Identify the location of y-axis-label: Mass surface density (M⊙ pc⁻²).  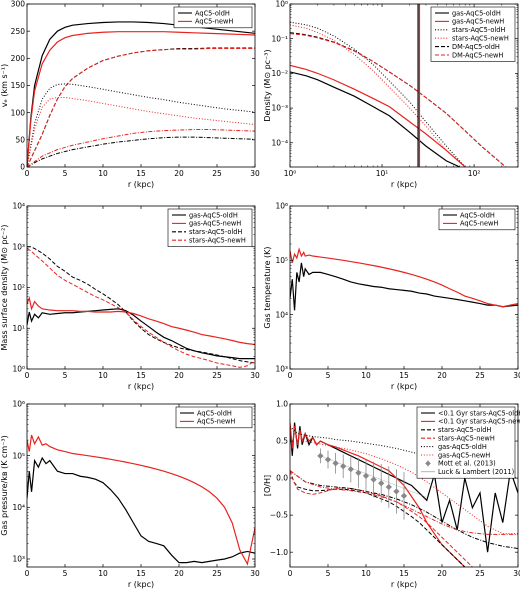
(4, 288).